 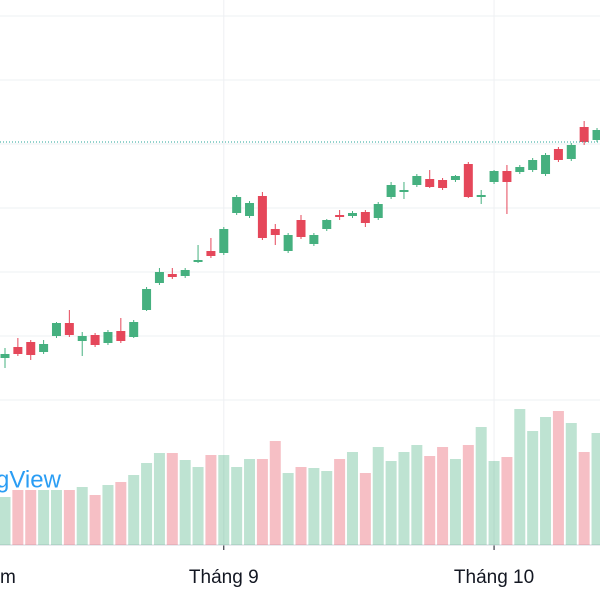 What do you see at coordinates (8, 577) in the screenshot?
I see `x-tick-label: m` at bounding box center [8, 577].